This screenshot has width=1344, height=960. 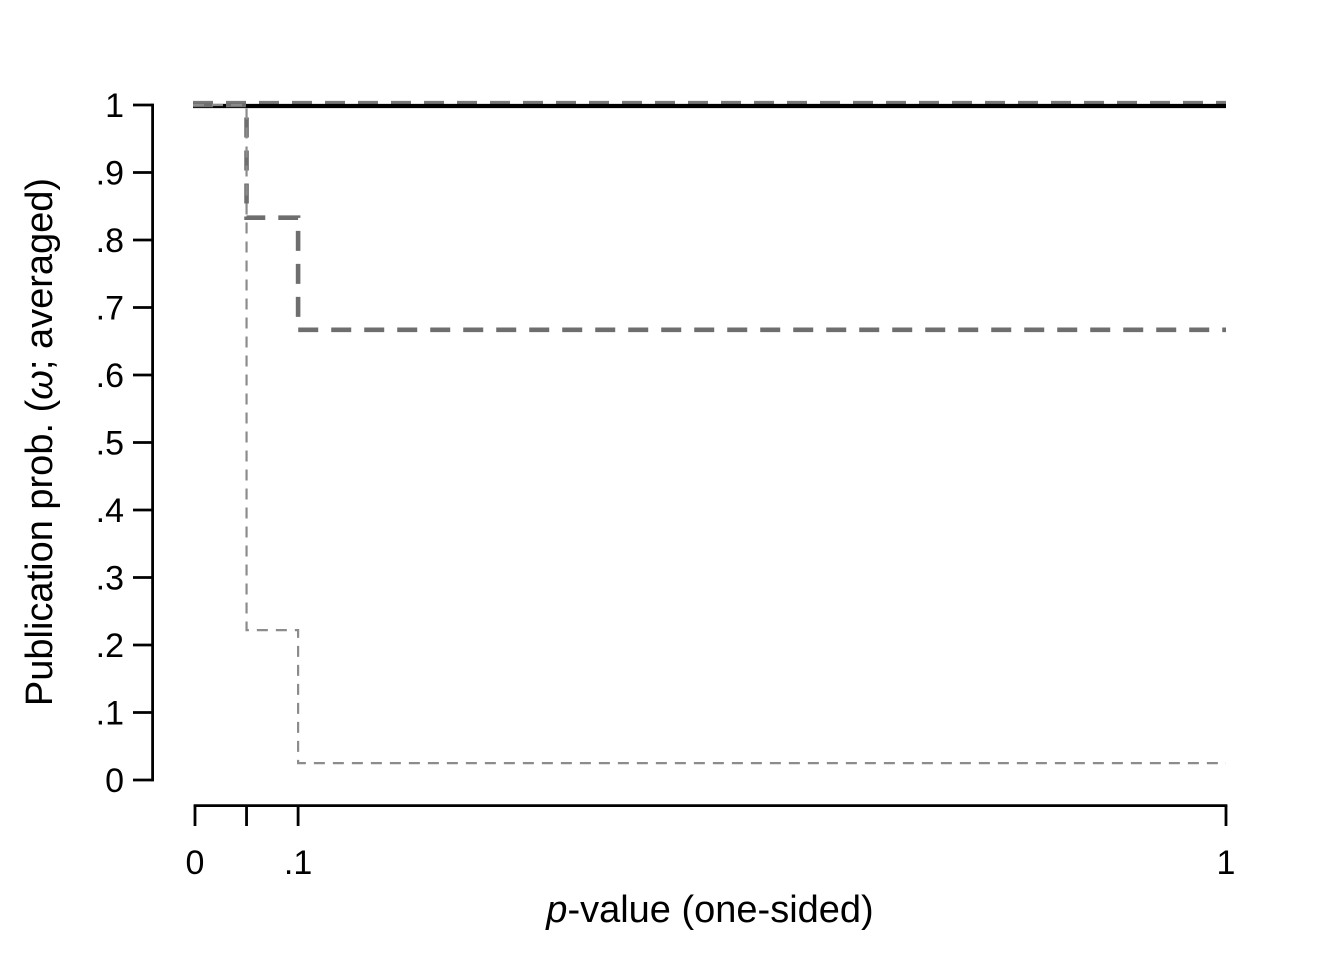 I want to click on x-axis: 0.1 1, so click(x=711, y=843).